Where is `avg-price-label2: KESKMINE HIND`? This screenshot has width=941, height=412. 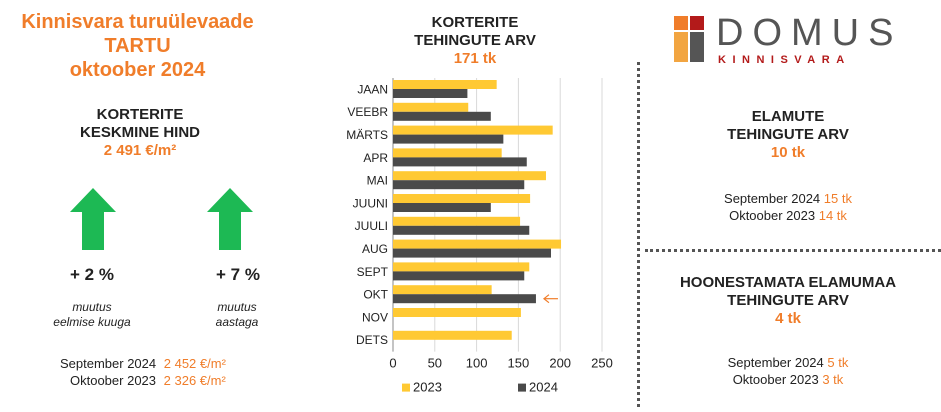
avg-price-label2: KESKMINE HIND is located at coordinates (139, 132).